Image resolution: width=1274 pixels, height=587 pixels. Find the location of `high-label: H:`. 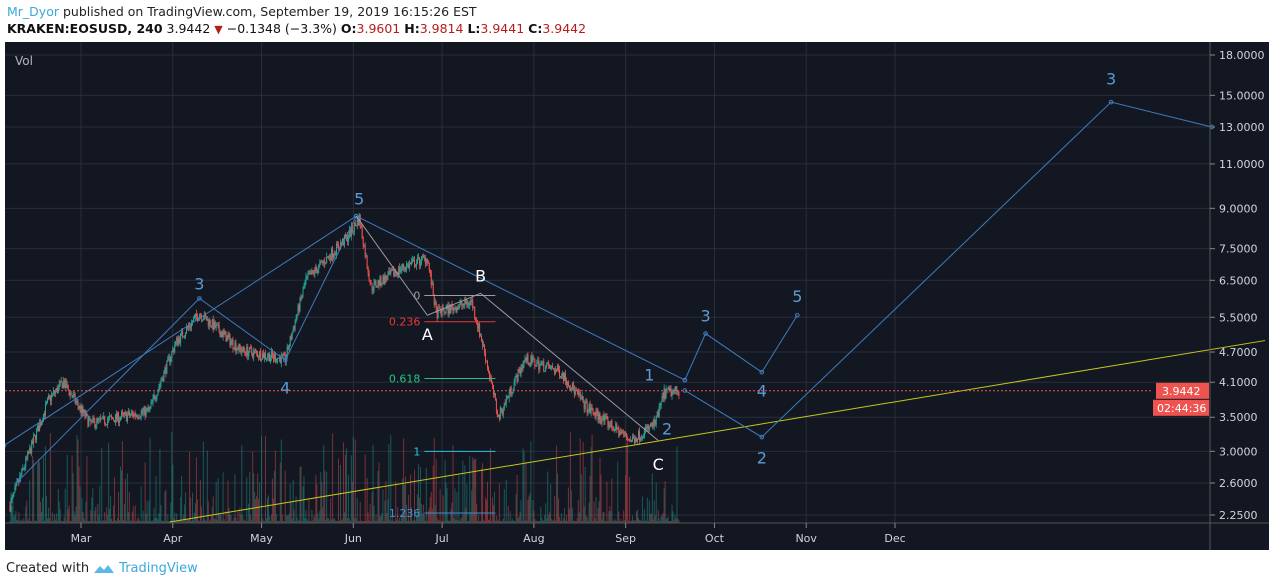

high-label: H: is located at coordinates (412, 28).